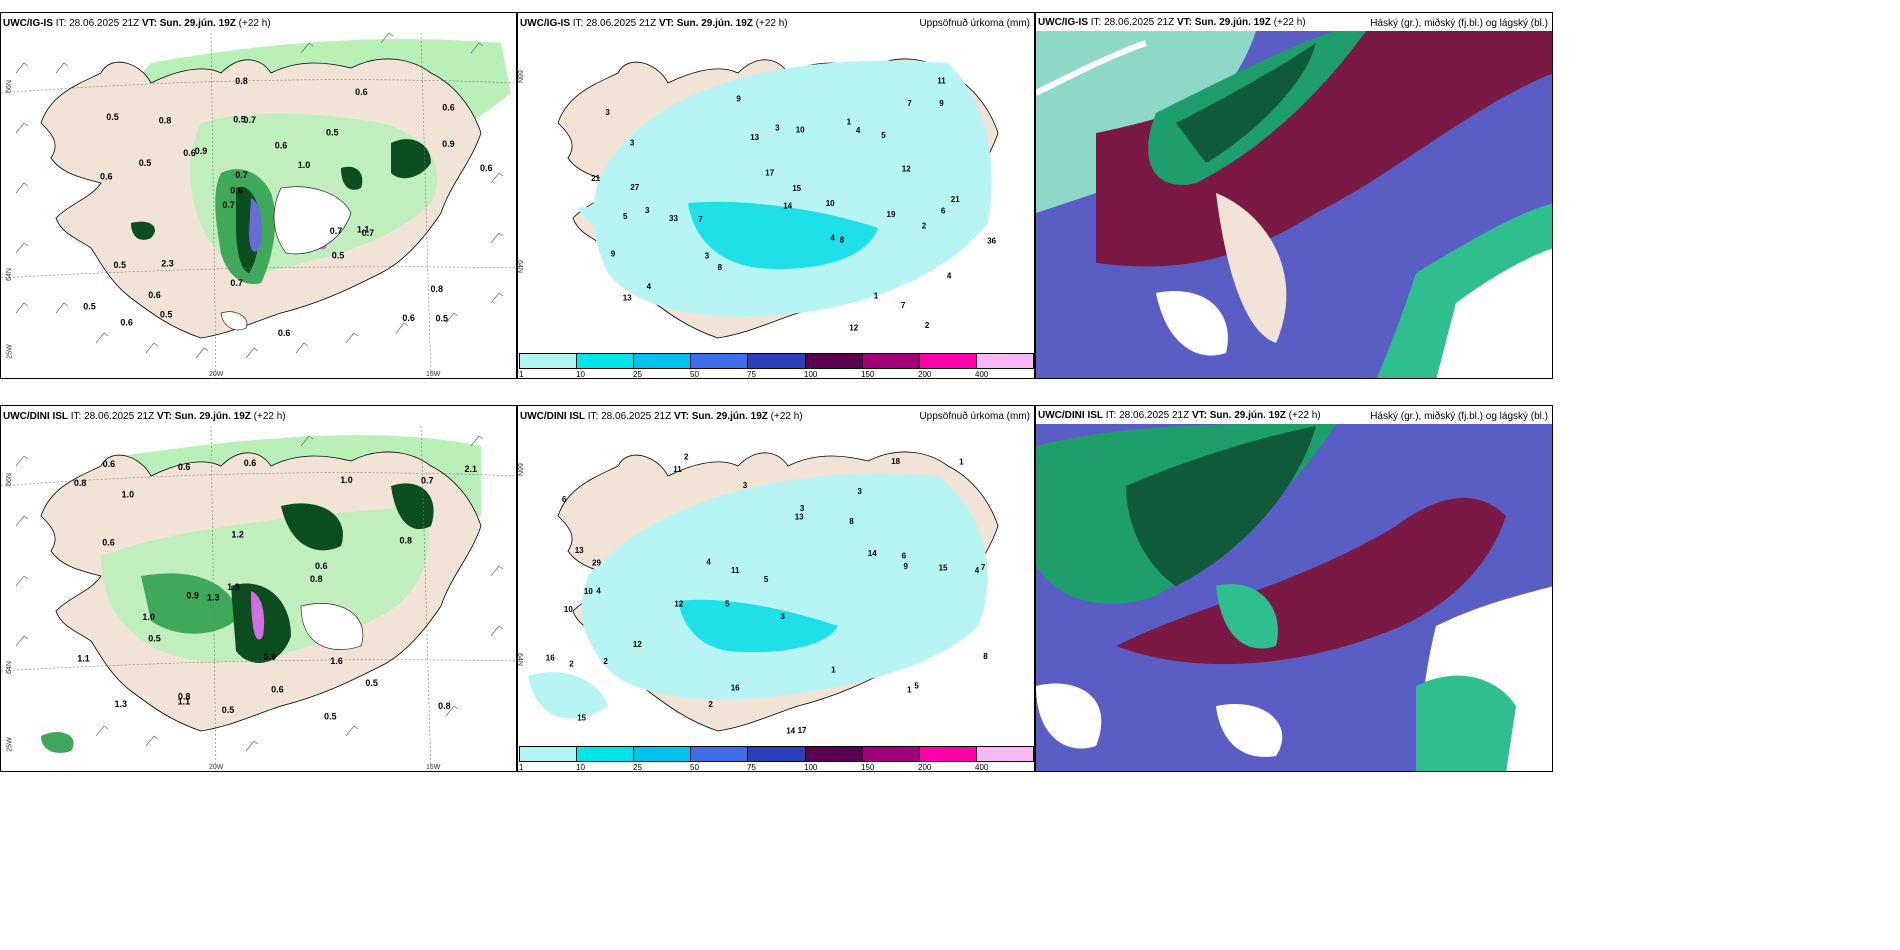 The image size is (1900, 950). What do you see at coordinates (766, 579) in the screenshot?
I see `precip-value-label: 5` at bounding box center [766, 579].